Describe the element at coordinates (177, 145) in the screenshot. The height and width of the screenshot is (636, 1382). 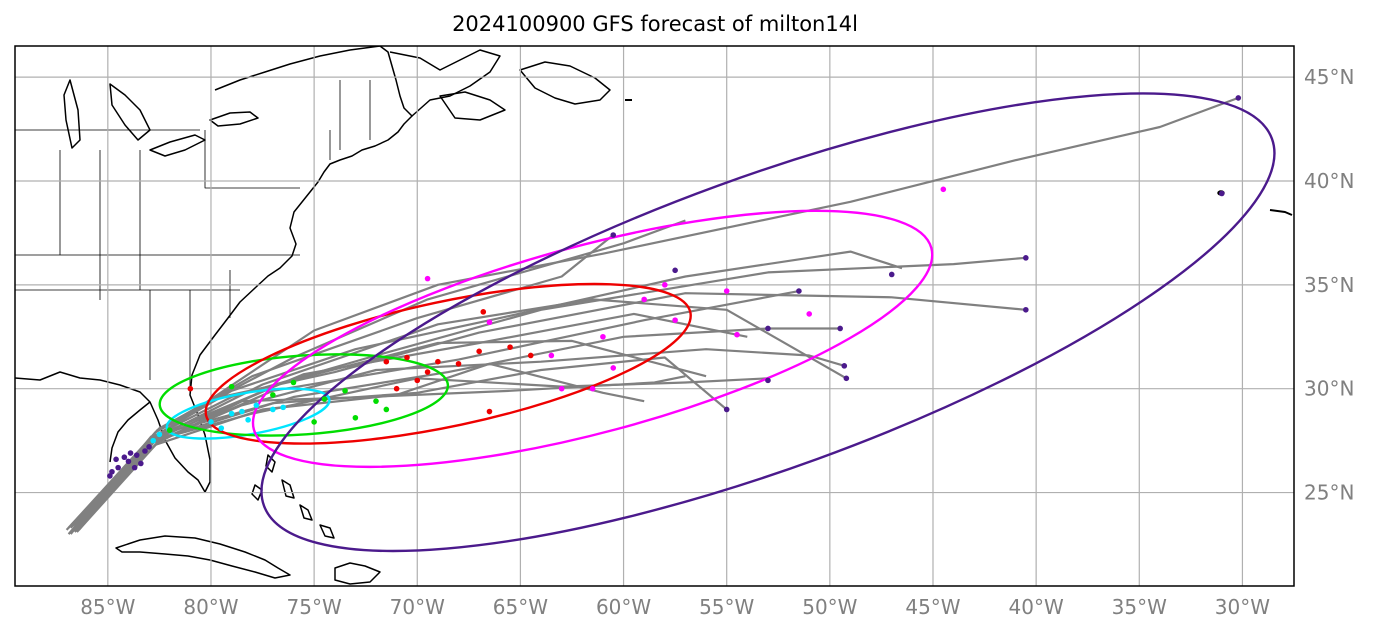
I see `great-lakes-erie` at that location.